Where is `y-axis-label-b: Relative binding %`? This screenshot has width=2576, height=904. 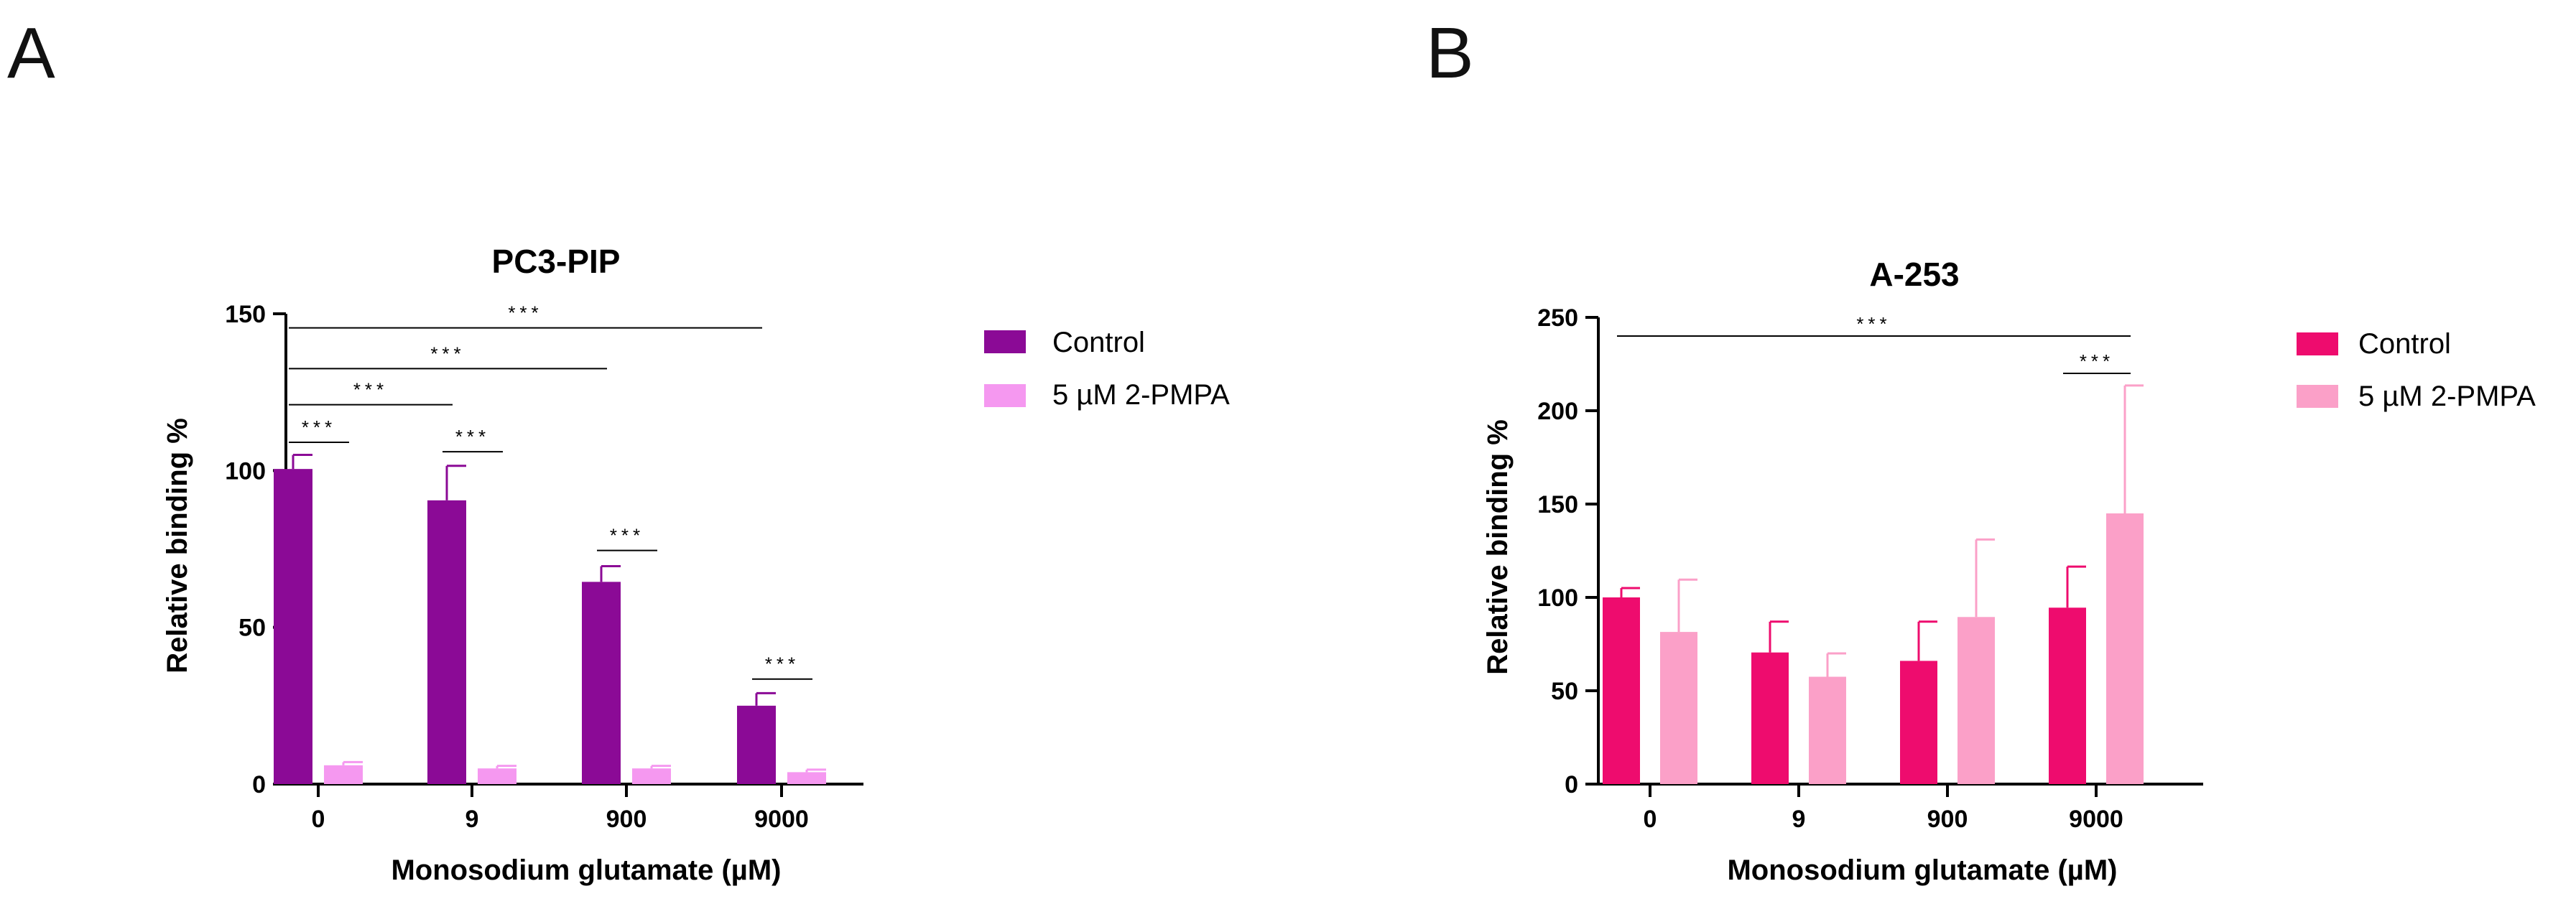 y-axis-label-b: Relative binding % is located at coordinates (1498, 547).